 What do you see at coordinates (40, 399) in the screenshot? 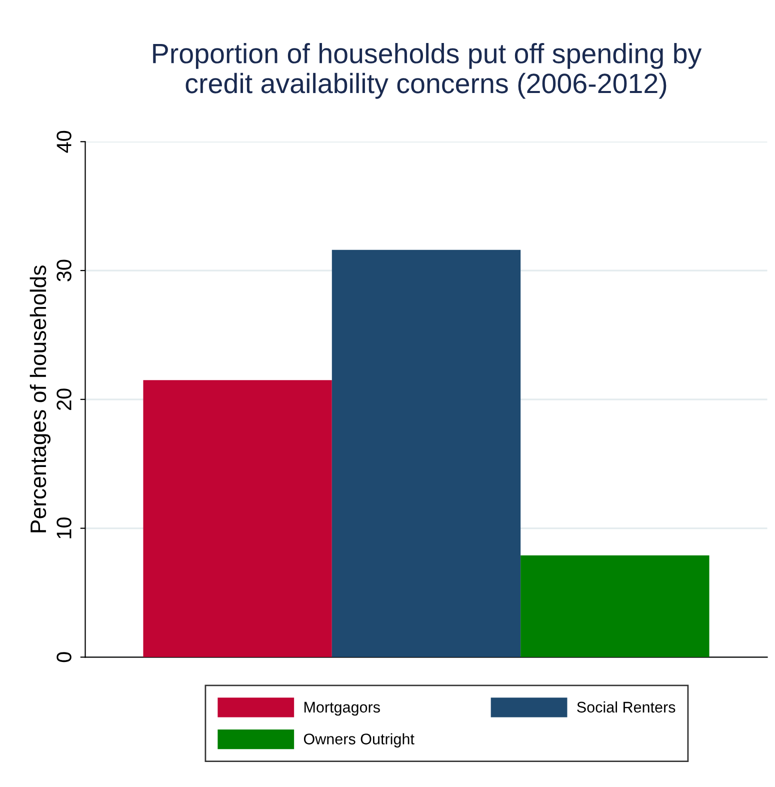
I see `y-axis-title: Percentages of households` at bounding box center [40, 399].